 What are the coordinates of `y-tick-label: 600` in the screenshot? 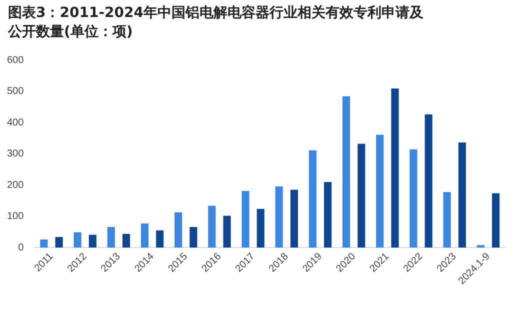 It's located at (15, 60).